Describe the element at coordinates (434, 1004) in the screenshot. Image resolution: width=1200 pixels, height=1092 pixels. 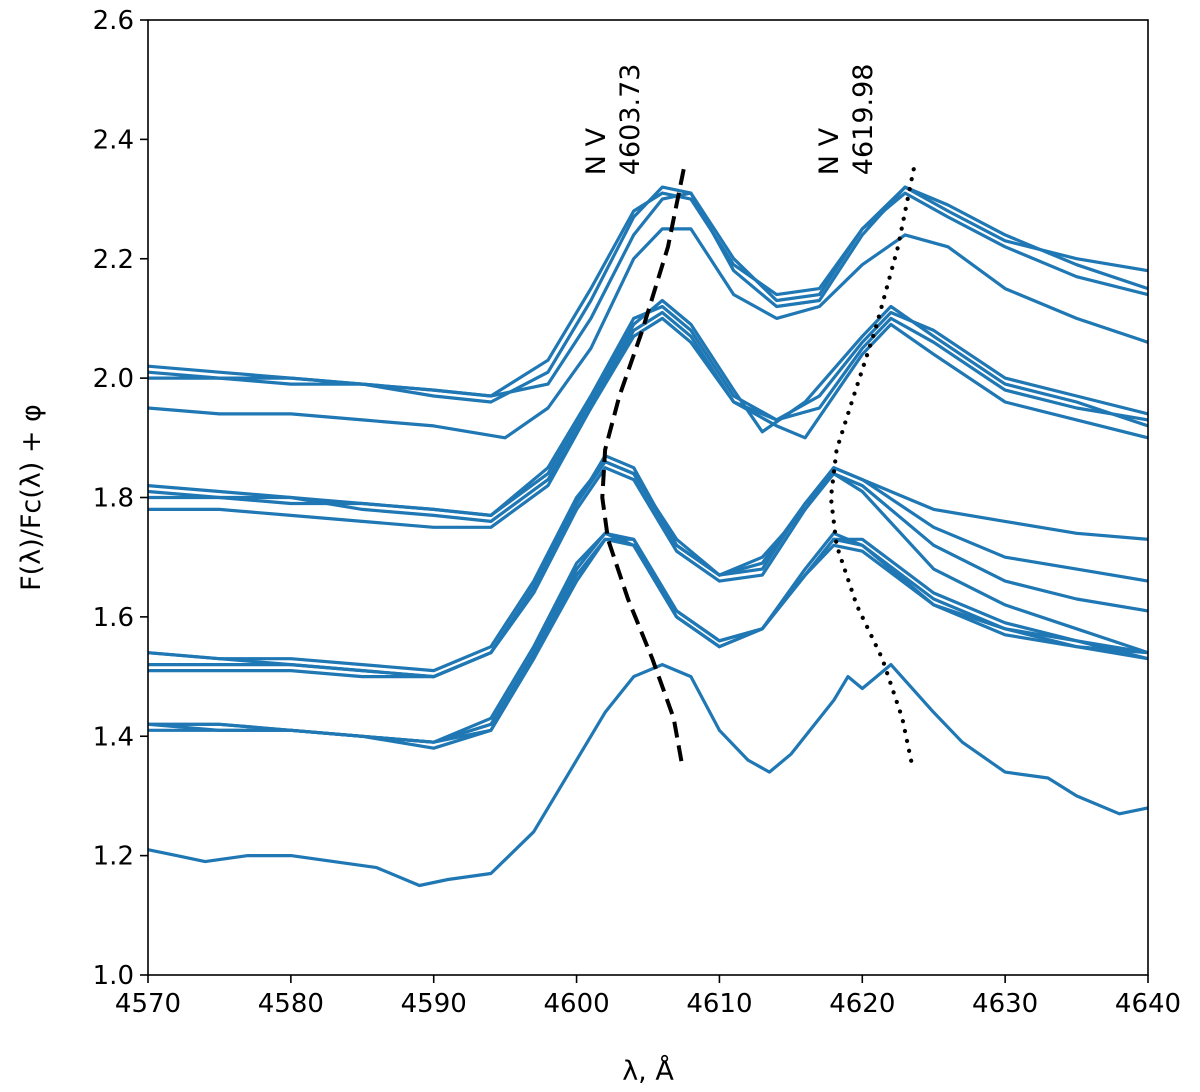
I see `x-tick-label: 4590` at that location.